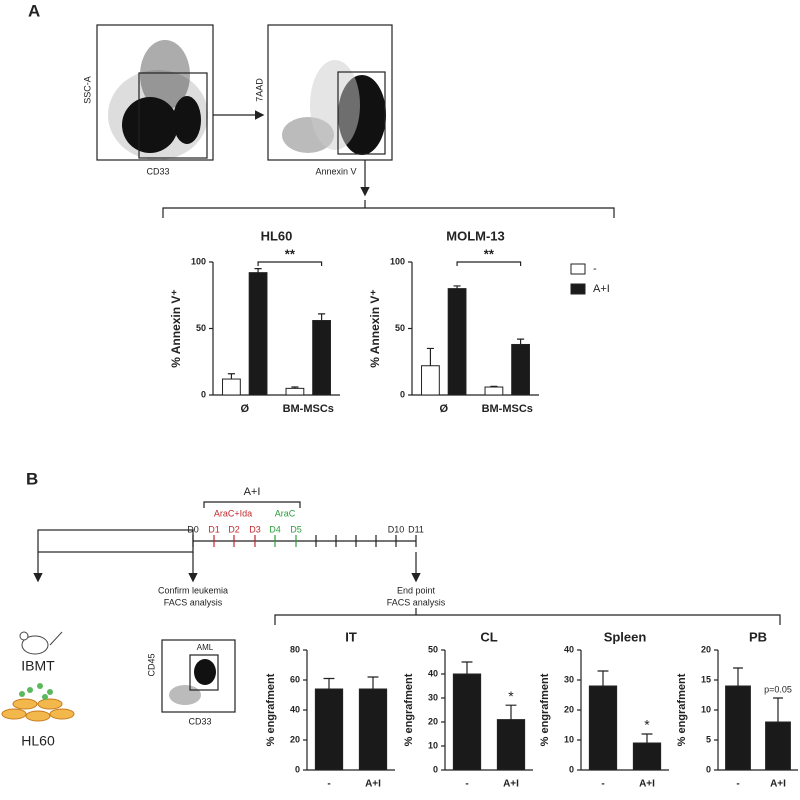 This screenshot has height=800, width=800. I want to click on axis-label: CD33, so click(157, 171).